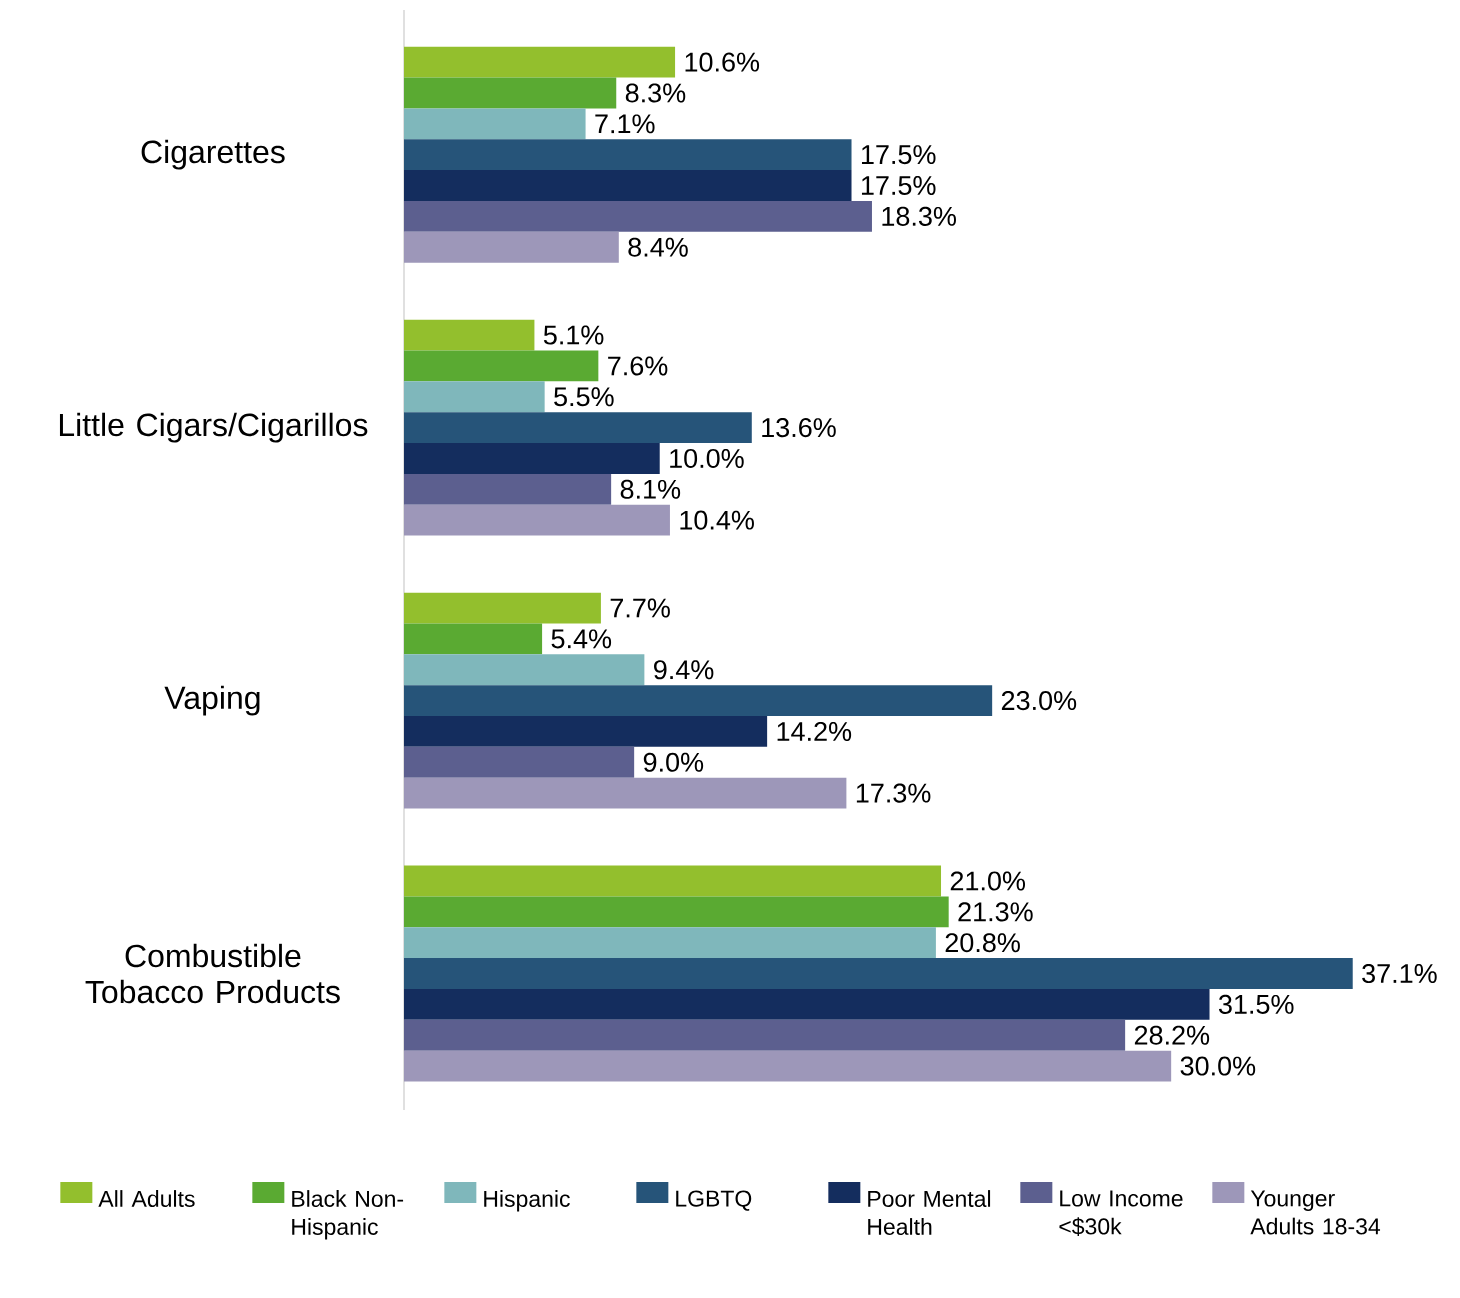  What do you see at coordinates (581, 639) in the screenshot?
I see `data-label: 5.4%` at bounding box center [581, 639].